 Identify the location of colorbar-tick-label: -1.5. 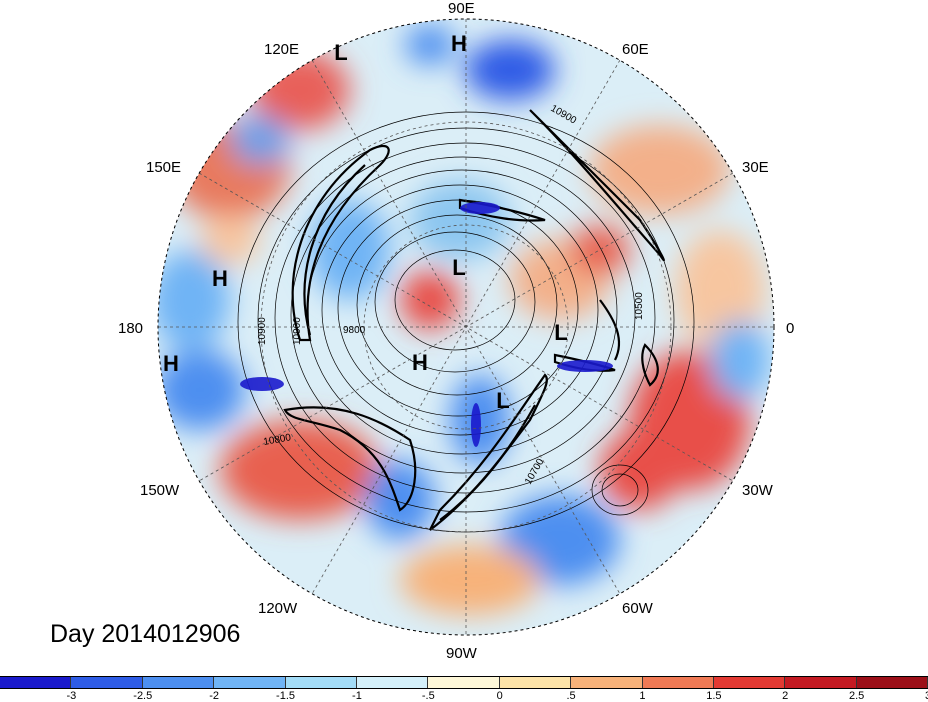
(286, 696).